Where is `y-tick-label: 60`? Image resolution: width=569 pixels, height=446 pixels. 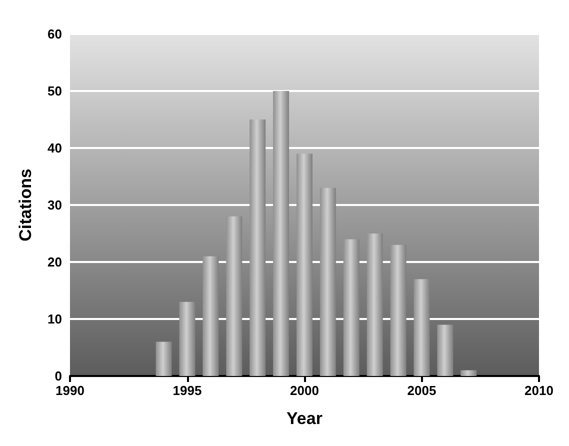
y-tick-label: 60 is located at coordinates (55, 34).